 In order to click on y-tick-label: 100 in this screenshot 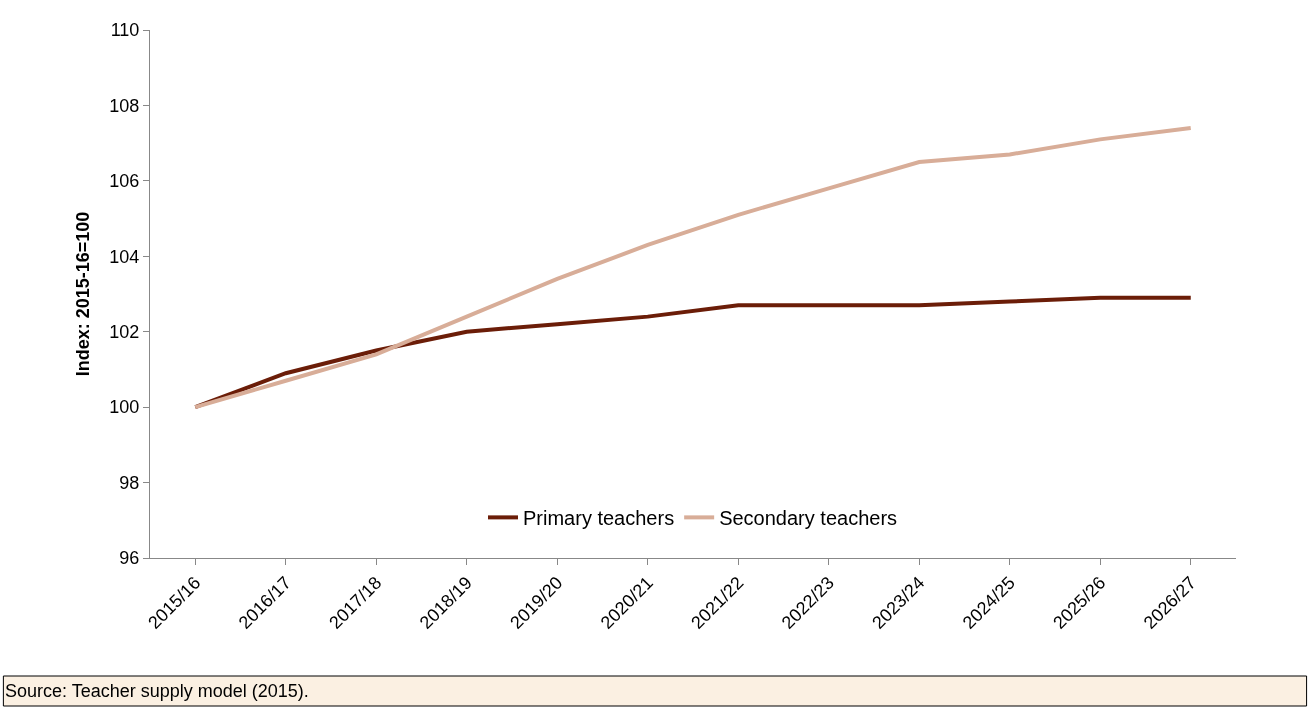, I will do `click(124, 407)`.